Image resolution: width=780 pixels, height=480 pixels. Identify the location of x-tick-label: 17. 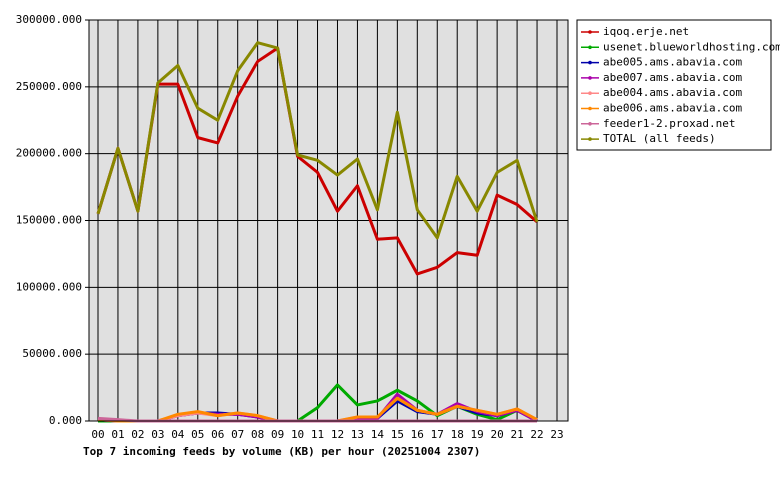
(437, 434).